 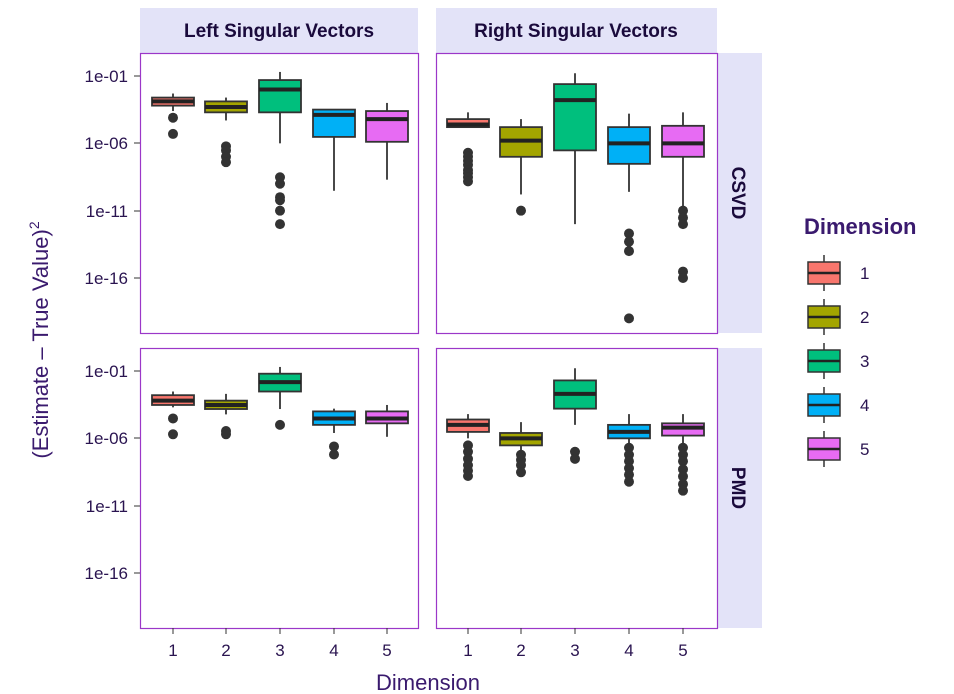 I want to click on x-axis-right: 1 2 3 4 5, so click(x=575, y=644).